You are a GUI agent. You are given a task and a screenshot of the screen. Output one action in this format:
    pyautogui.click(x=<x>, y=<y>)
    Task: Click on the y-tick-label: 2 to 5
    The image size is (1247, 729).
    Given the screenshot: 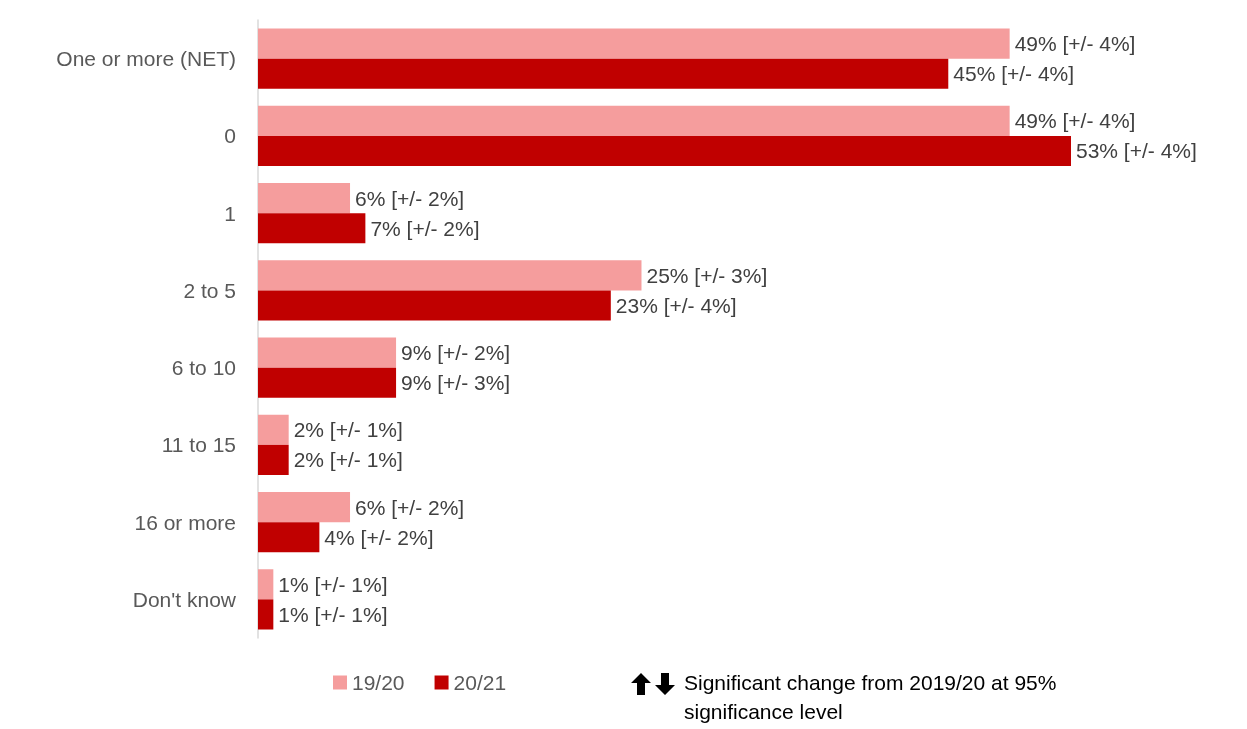 What is the action you would take?
    pyautogui.click(x=209, y=290)
    